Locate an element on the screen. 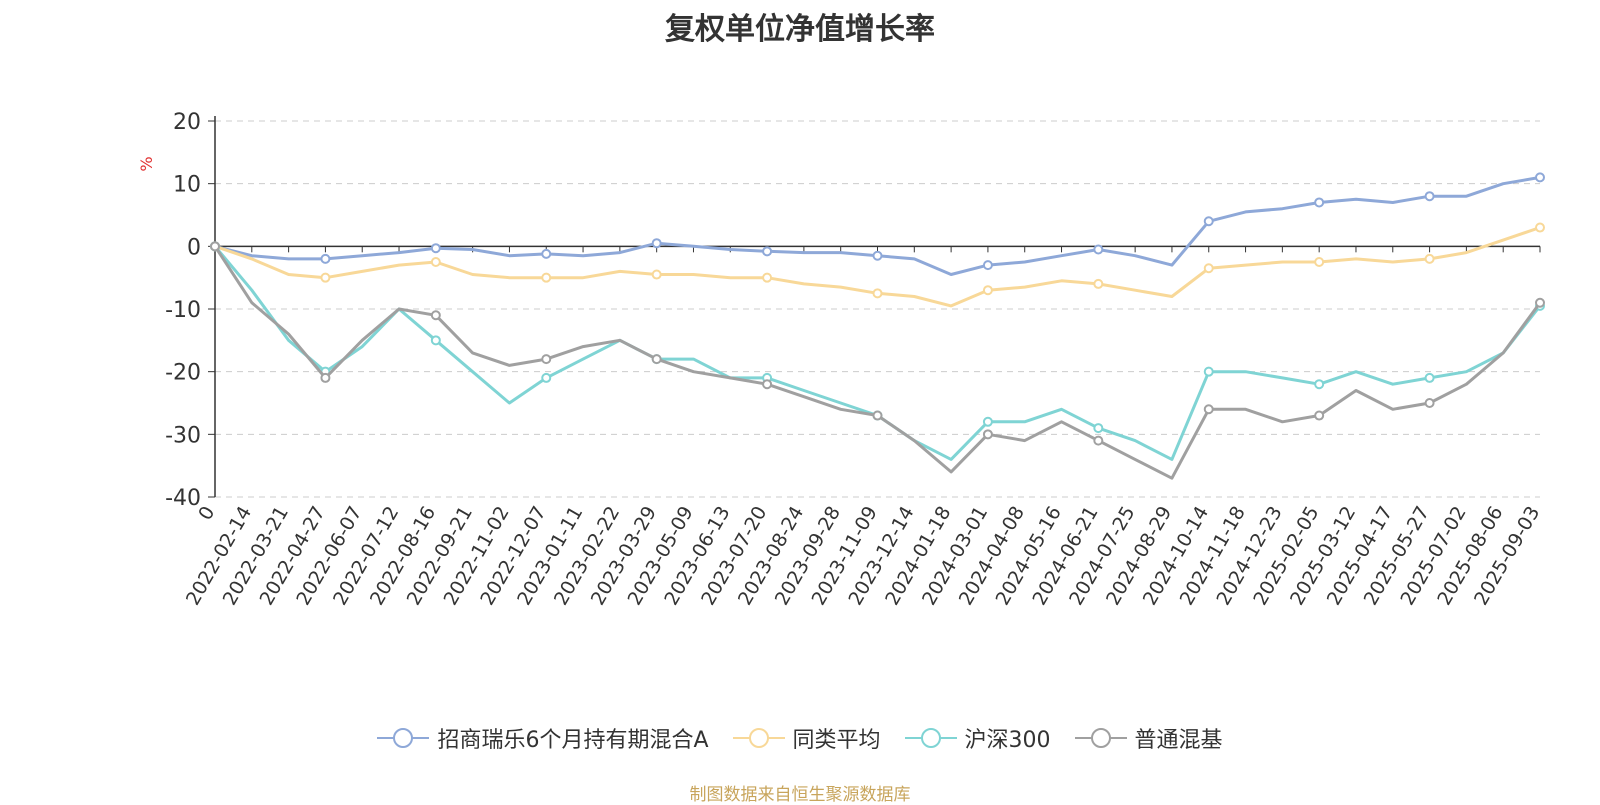  legend-item-1: 招商瑞乐6个月持有期混合A is located at coordinates (543, 738).